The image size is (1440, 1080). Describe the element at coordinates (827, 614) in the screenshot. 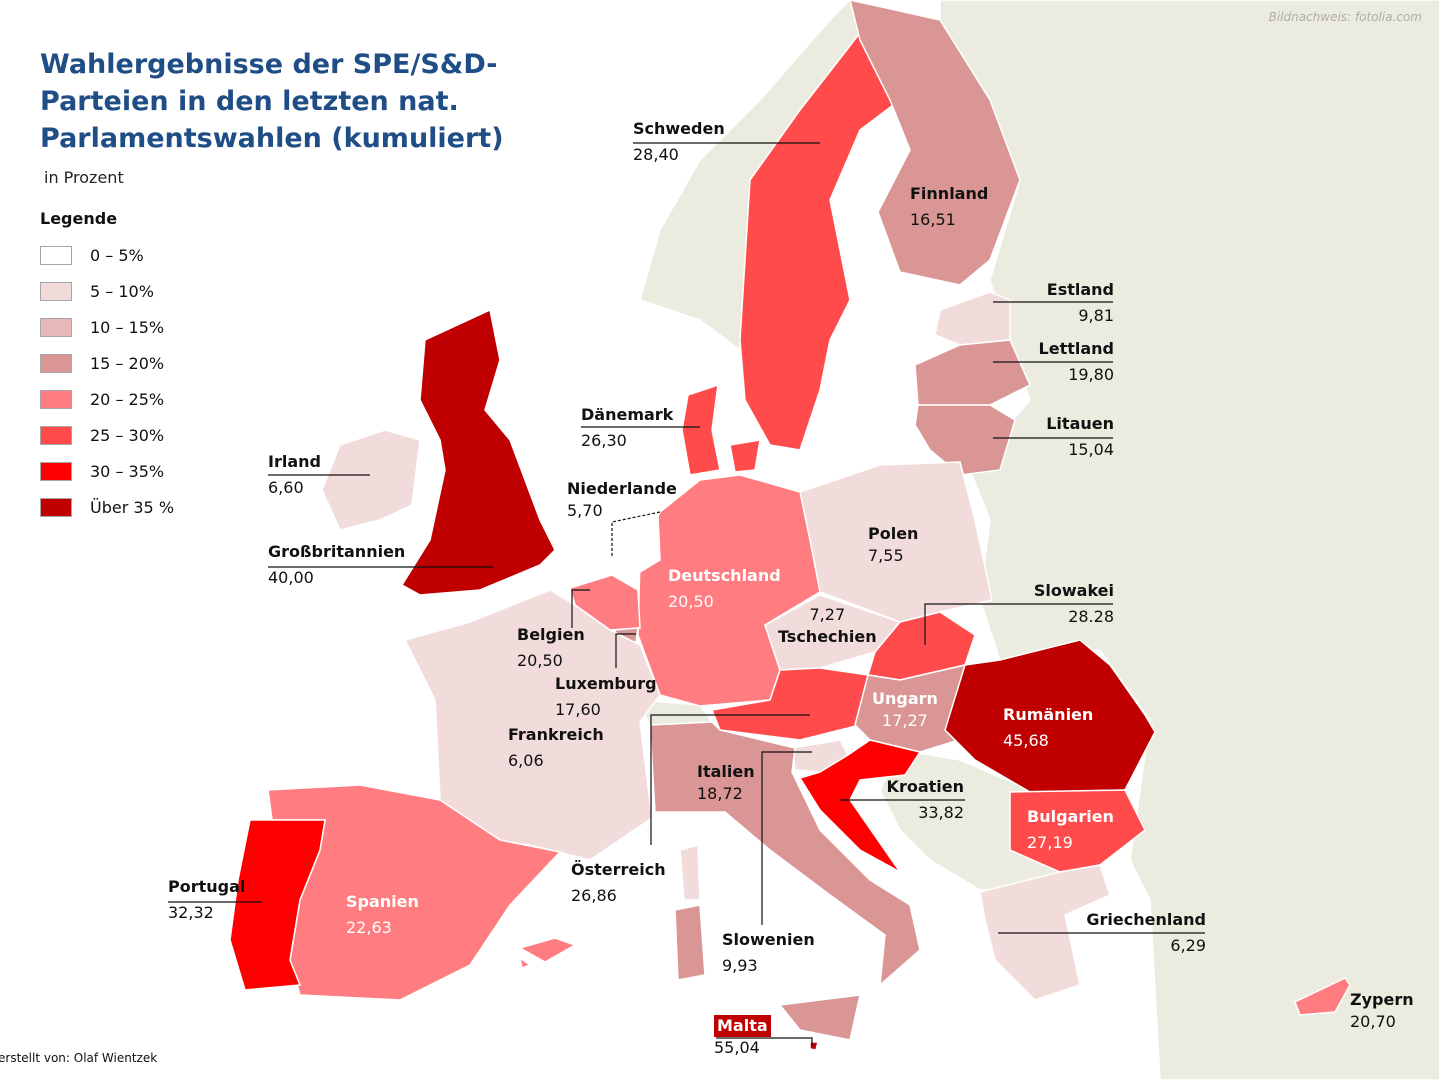

I see `country-value: 7,27` at that location.